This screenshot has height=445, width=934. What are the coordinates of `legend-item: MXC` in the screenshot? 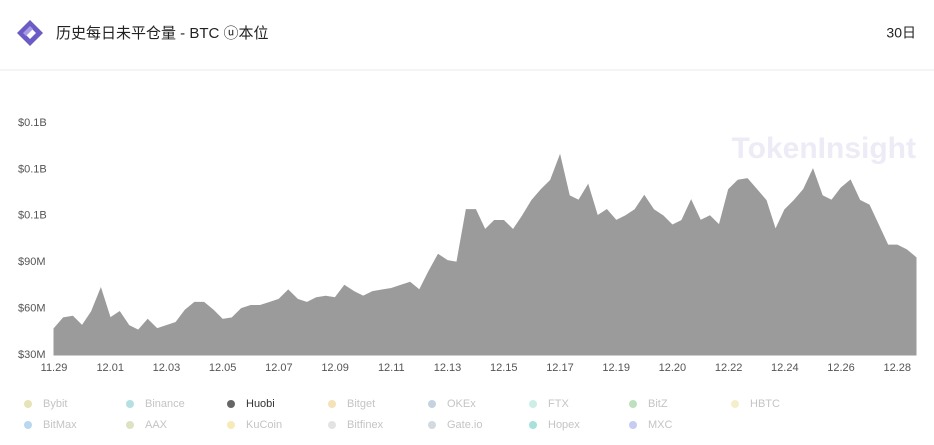 It's located at (660, 425).